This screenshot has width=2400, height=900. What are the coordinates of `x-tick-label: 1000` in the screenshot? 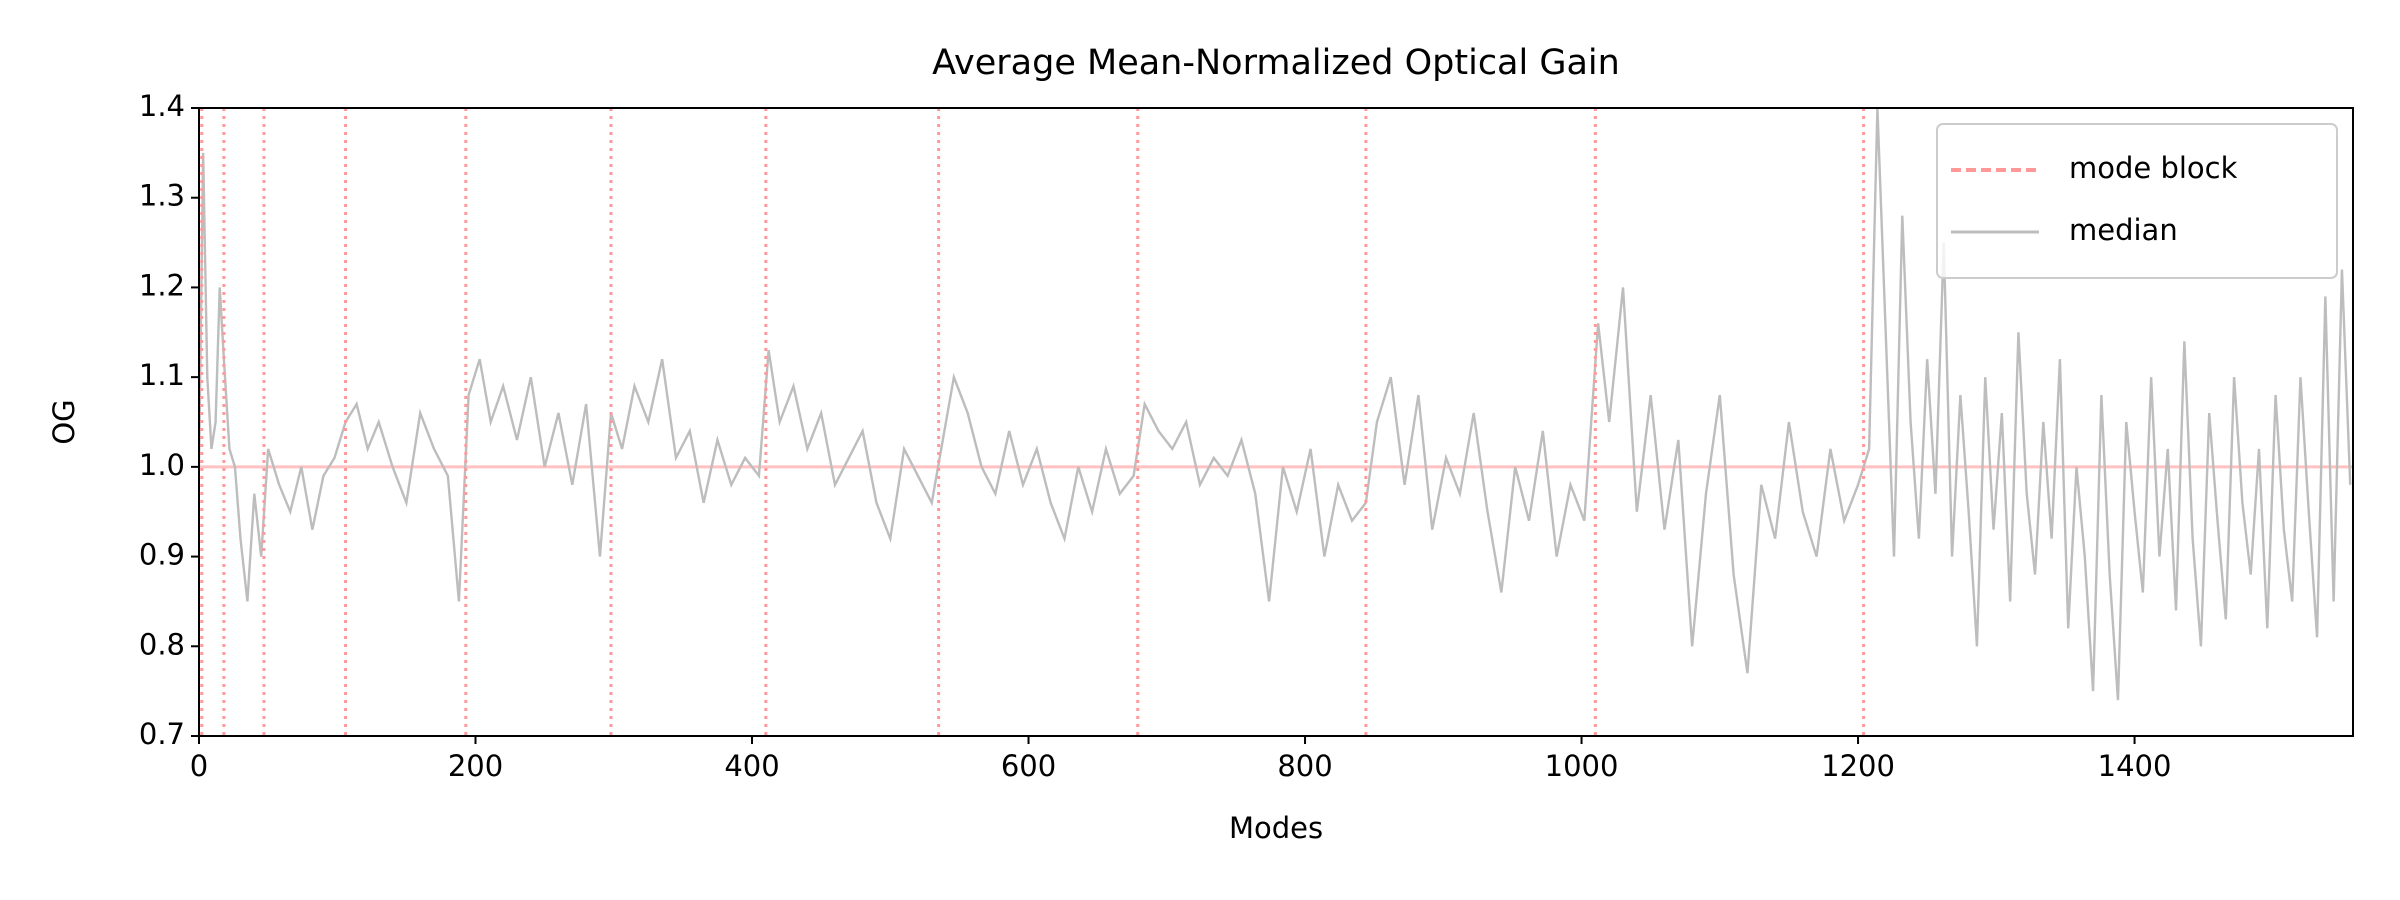 It's located at (1582, 766).